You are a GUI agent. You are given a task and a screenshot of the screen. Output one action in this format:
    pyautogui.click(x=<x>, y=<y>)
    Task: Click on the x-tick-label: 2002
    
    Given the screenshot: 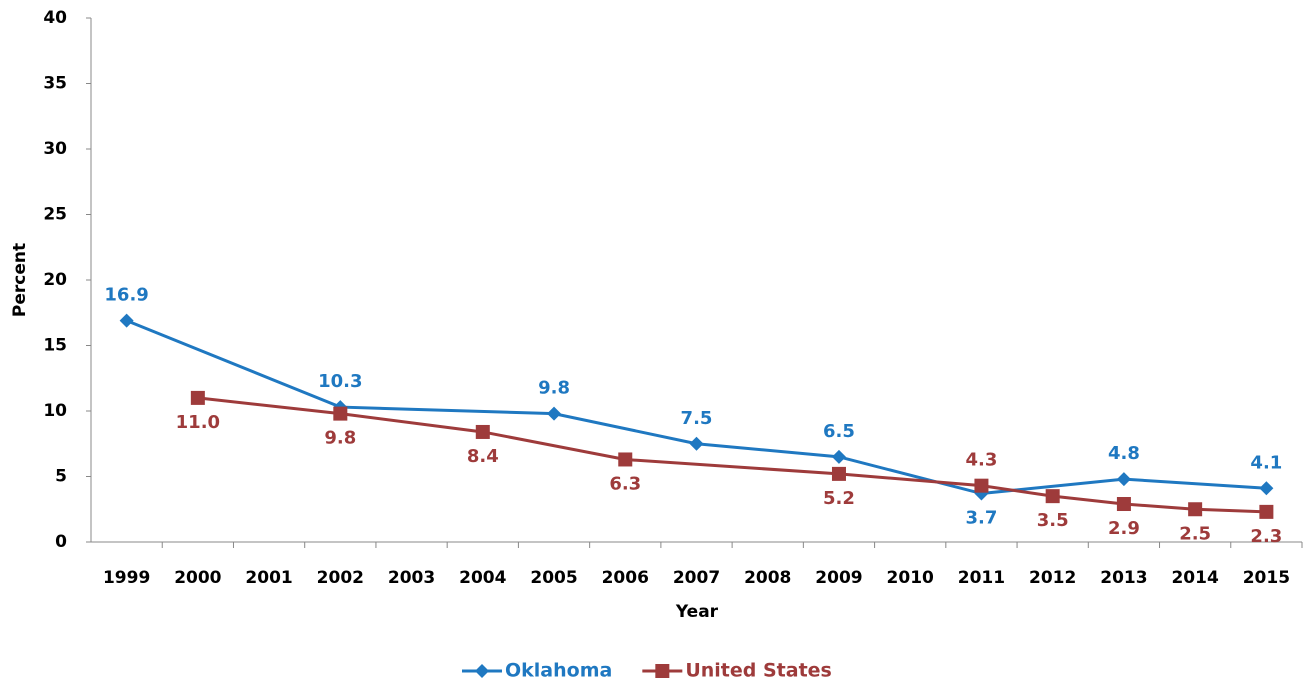 What is the action you would take?
    pyautogui.click(x=340, y=578)
    